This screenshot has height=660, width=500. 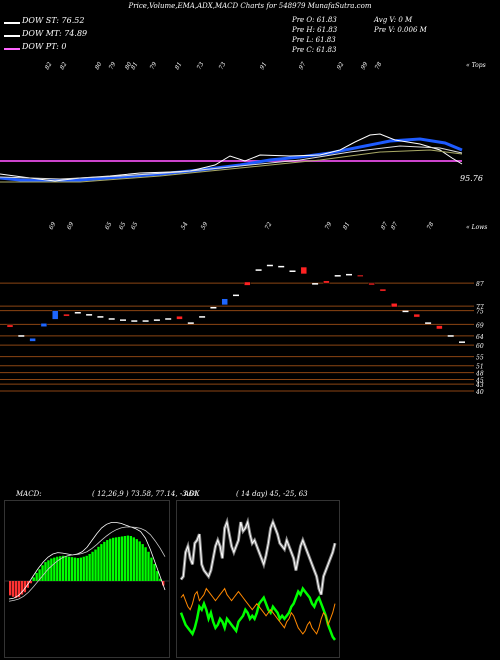 I want to click on tops-tick-label: 97, so click(x=303, y=66).